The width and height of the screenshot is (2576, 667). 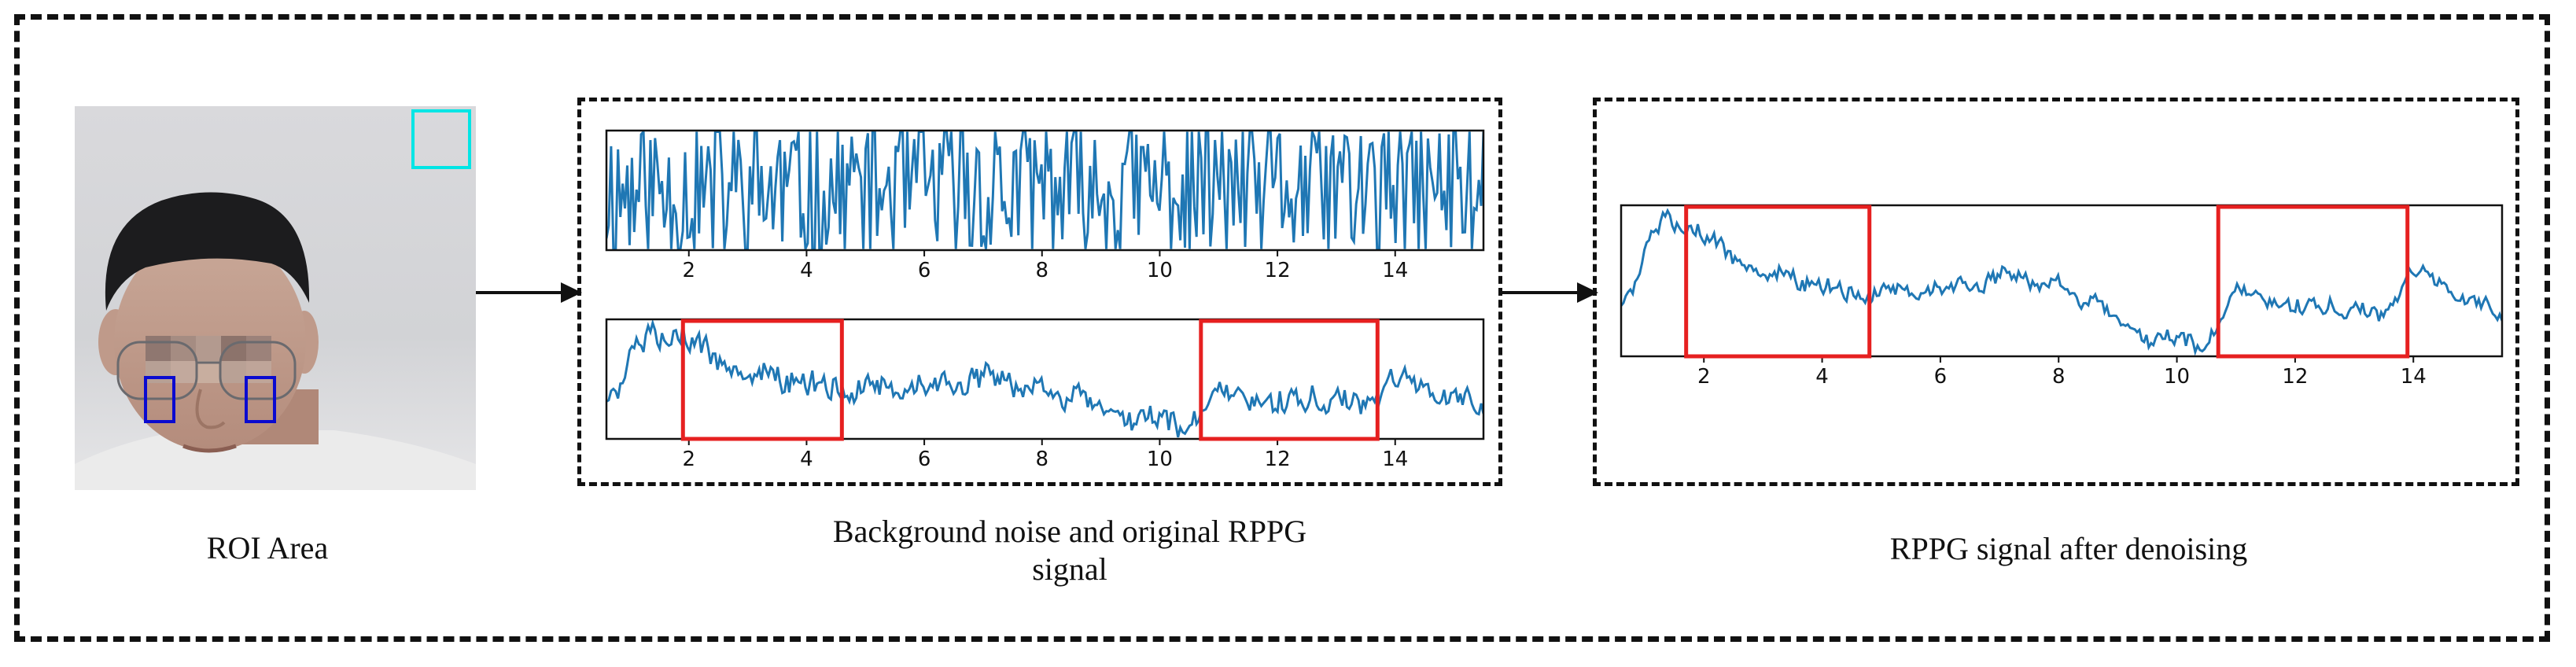 What do you see at coordinates (207, 252) in the screenshot?
I see `hair` at bounding box center [207, 252].